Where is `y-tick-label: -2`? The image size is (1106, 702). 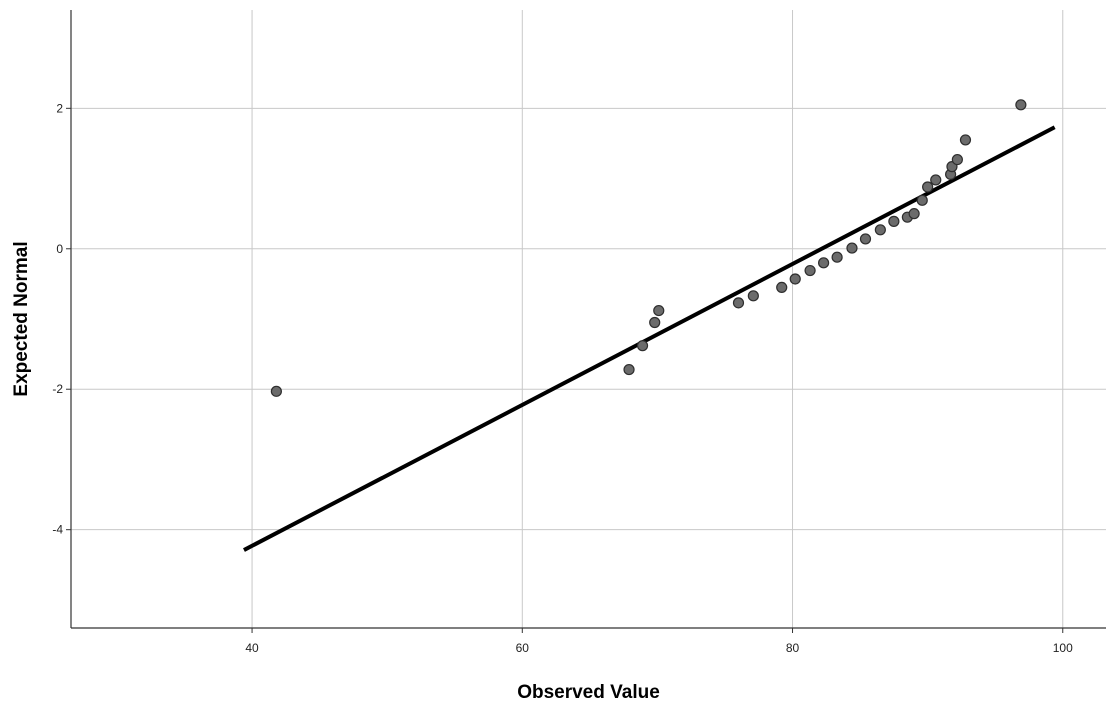
y-tick-label: -2 is located at coordinates (57, 389).